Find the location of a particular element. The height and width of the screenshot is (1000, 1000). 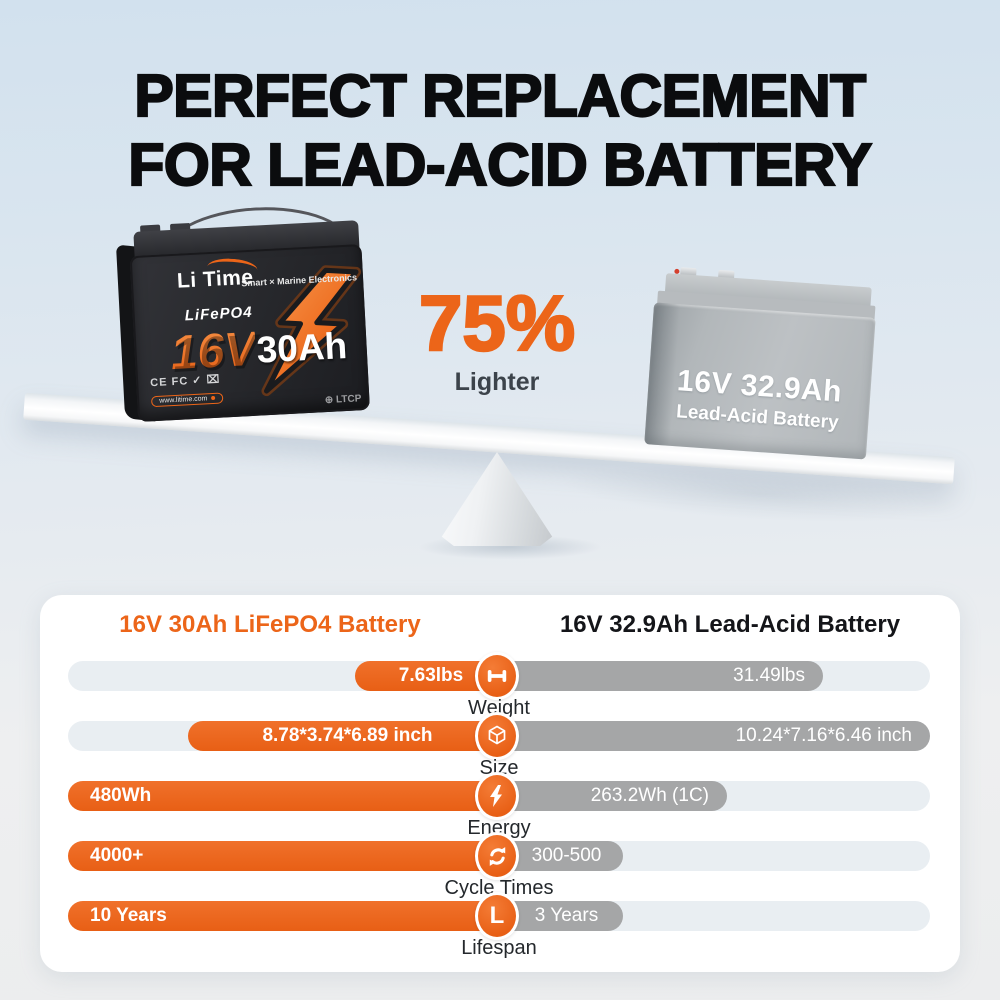

row-label: Weight is located at coordinates (499, 708).